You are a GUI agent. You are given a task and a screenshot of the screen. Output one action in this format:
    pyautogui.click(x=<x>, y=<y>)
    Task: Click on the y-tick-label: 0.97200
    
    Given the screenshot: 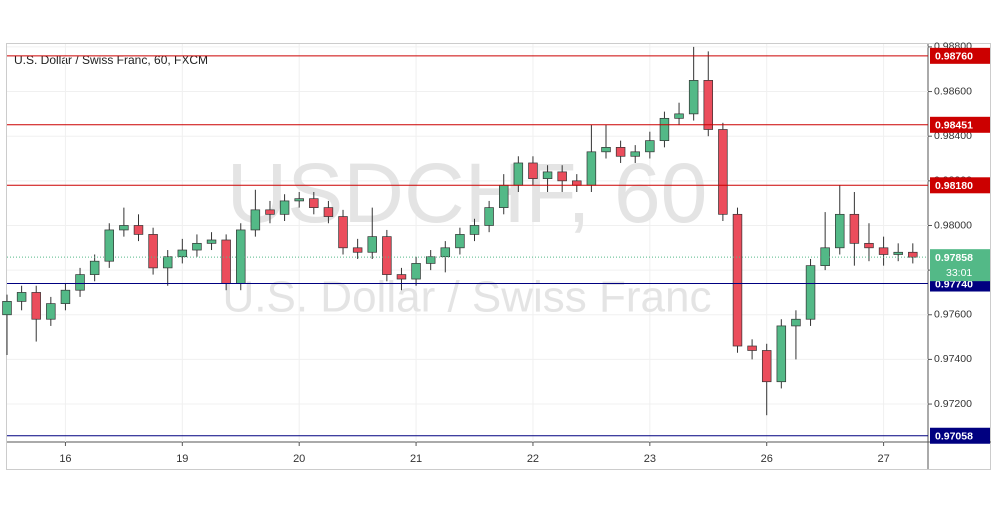 What is the action you would take?
    pyautogui.click(x=953, y=404)
    